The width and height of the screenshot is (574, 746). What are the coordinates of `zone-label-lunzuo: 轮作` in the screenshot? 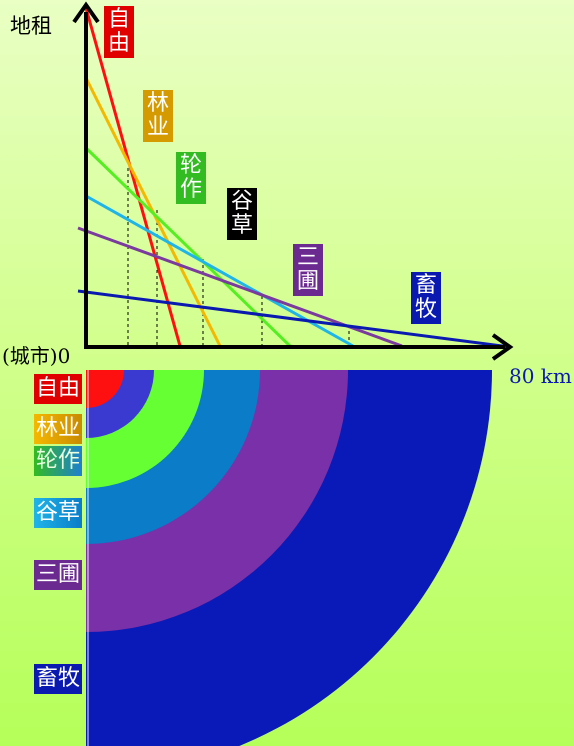 It's located at (191, 178).